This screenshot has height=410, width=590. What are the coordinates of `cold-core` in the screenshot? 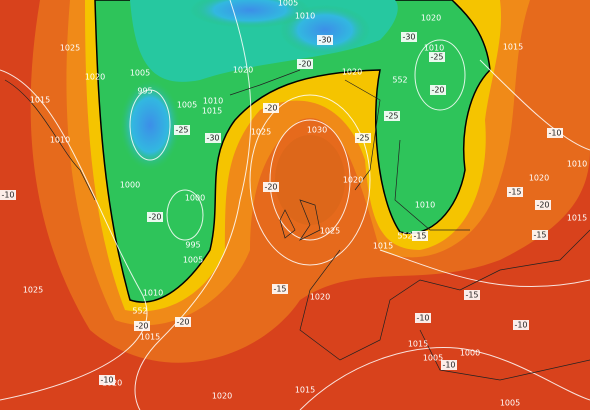 It's located at (250, 14).